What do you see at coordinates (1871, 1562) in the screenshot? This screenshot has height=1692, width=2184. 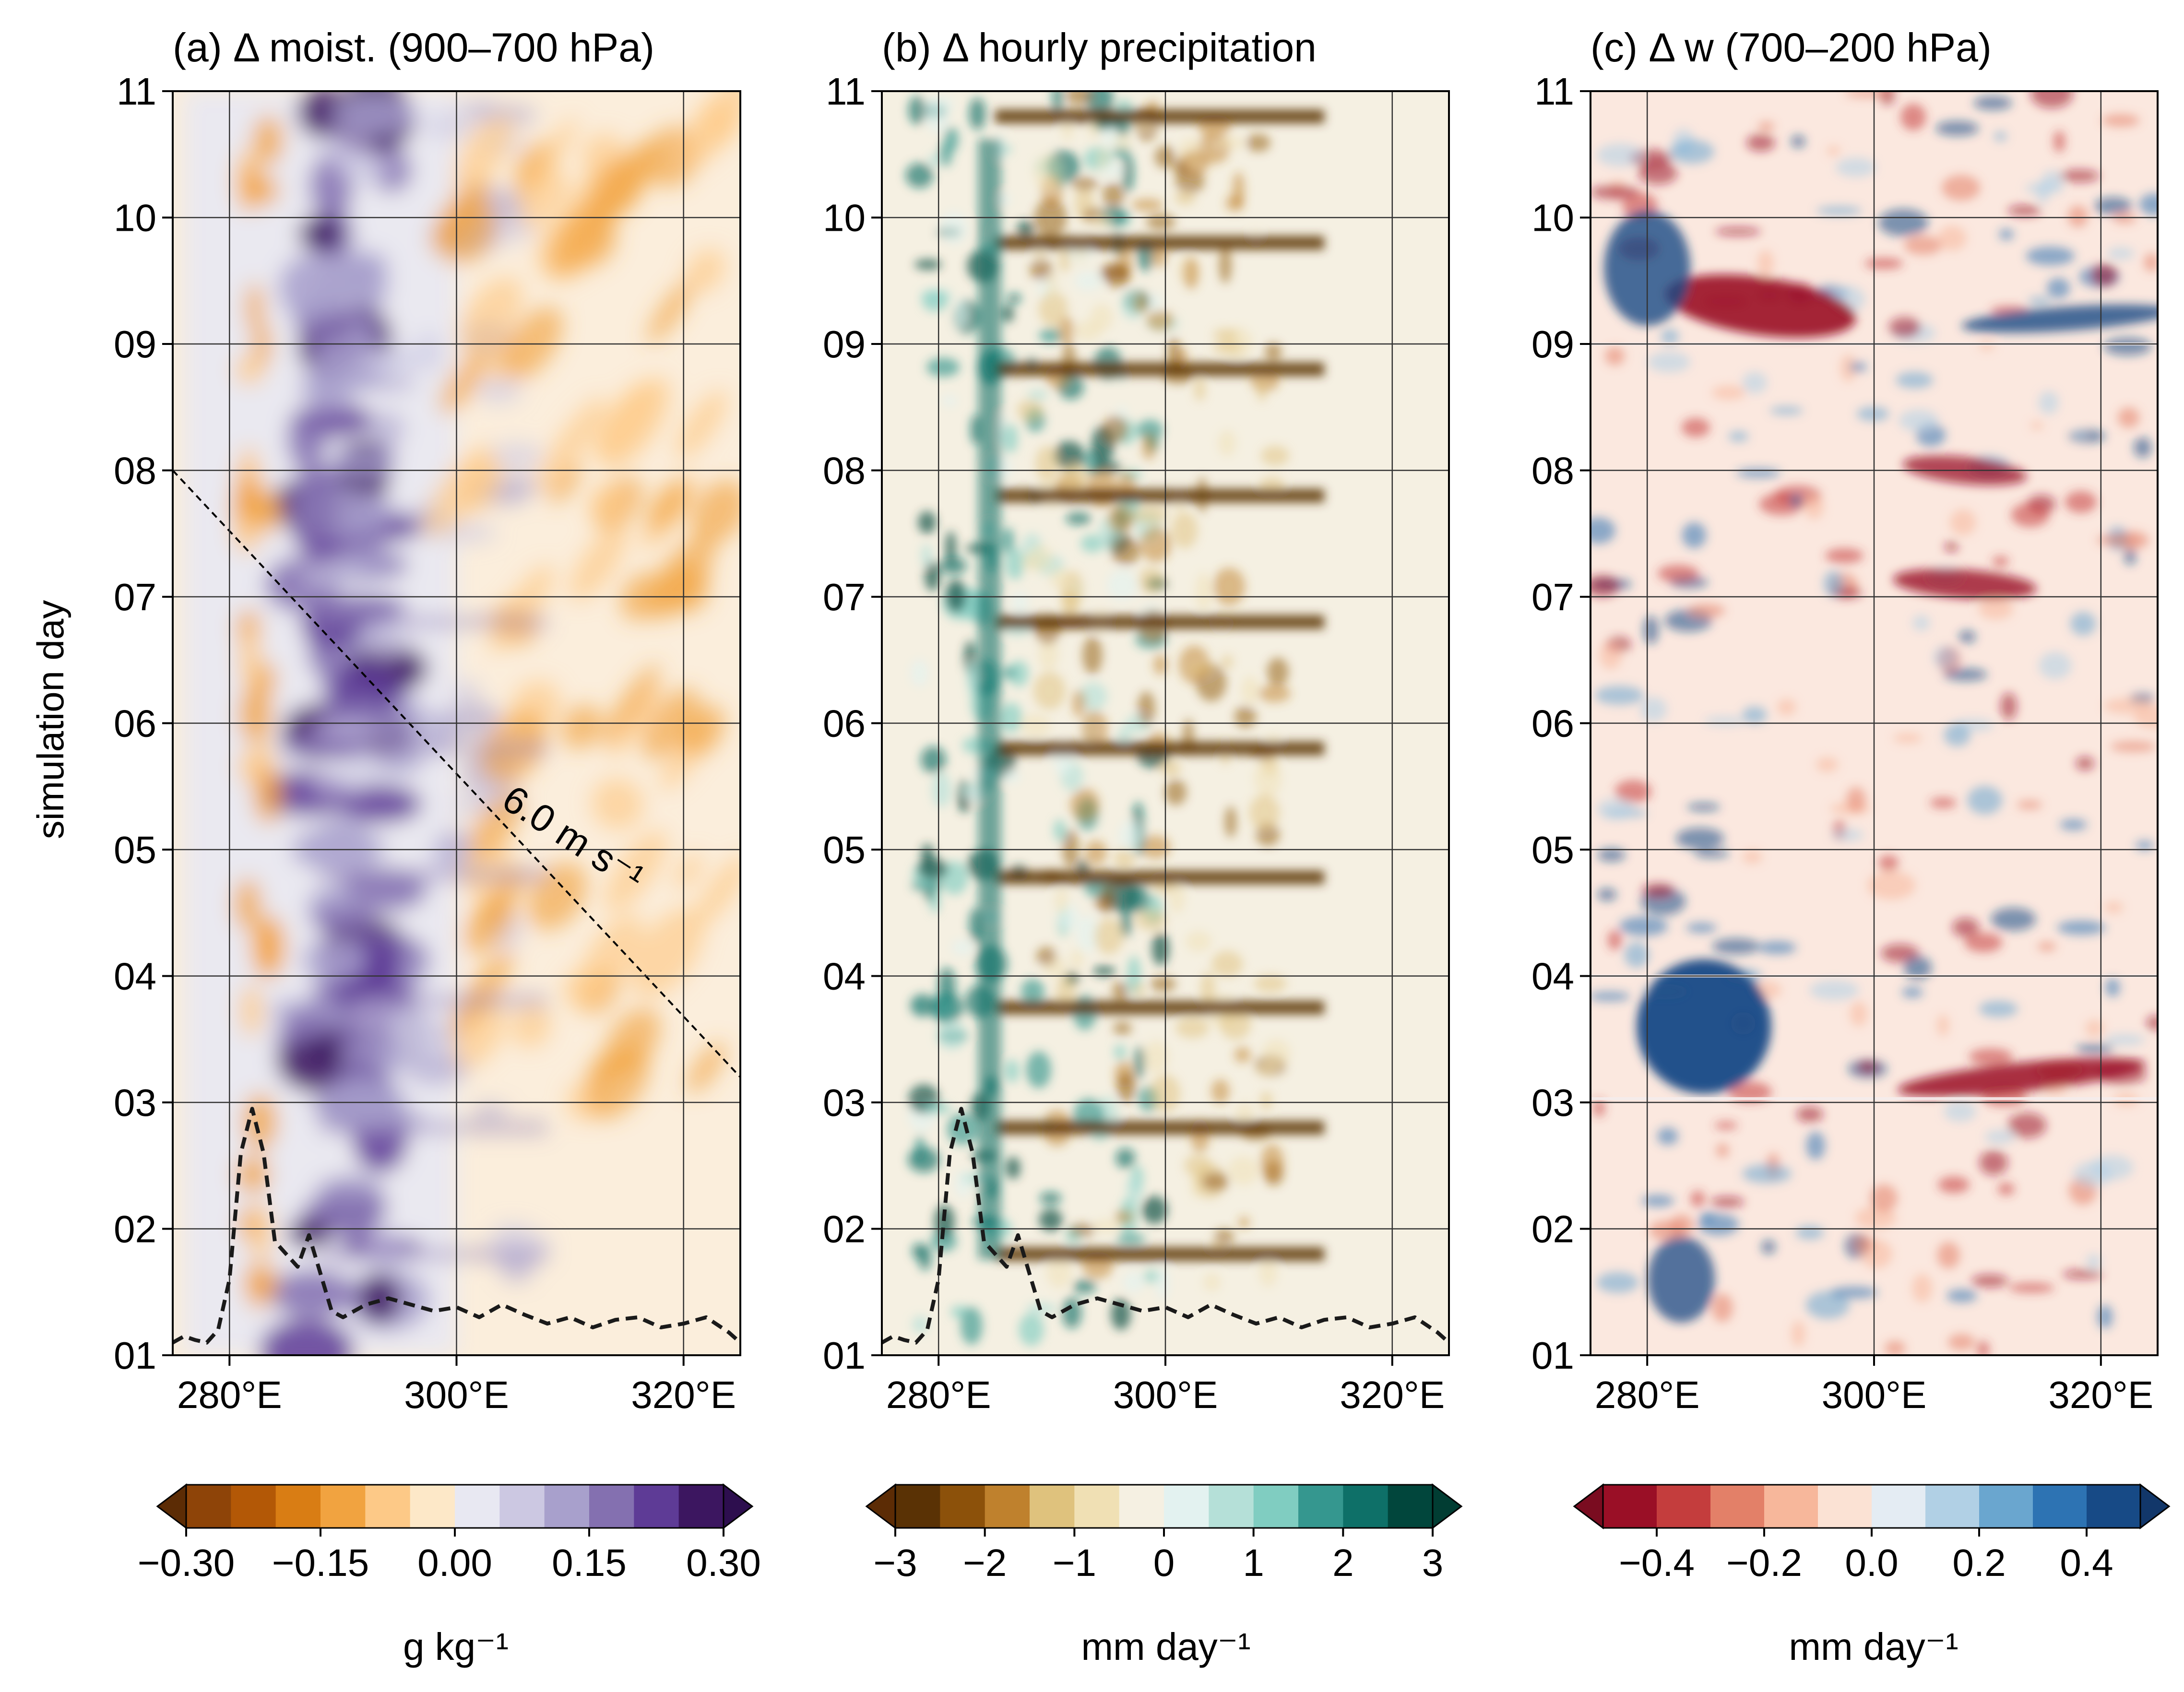 I see `colorbar-tick-label: 0.0` at bounding box center [1871, 1562].